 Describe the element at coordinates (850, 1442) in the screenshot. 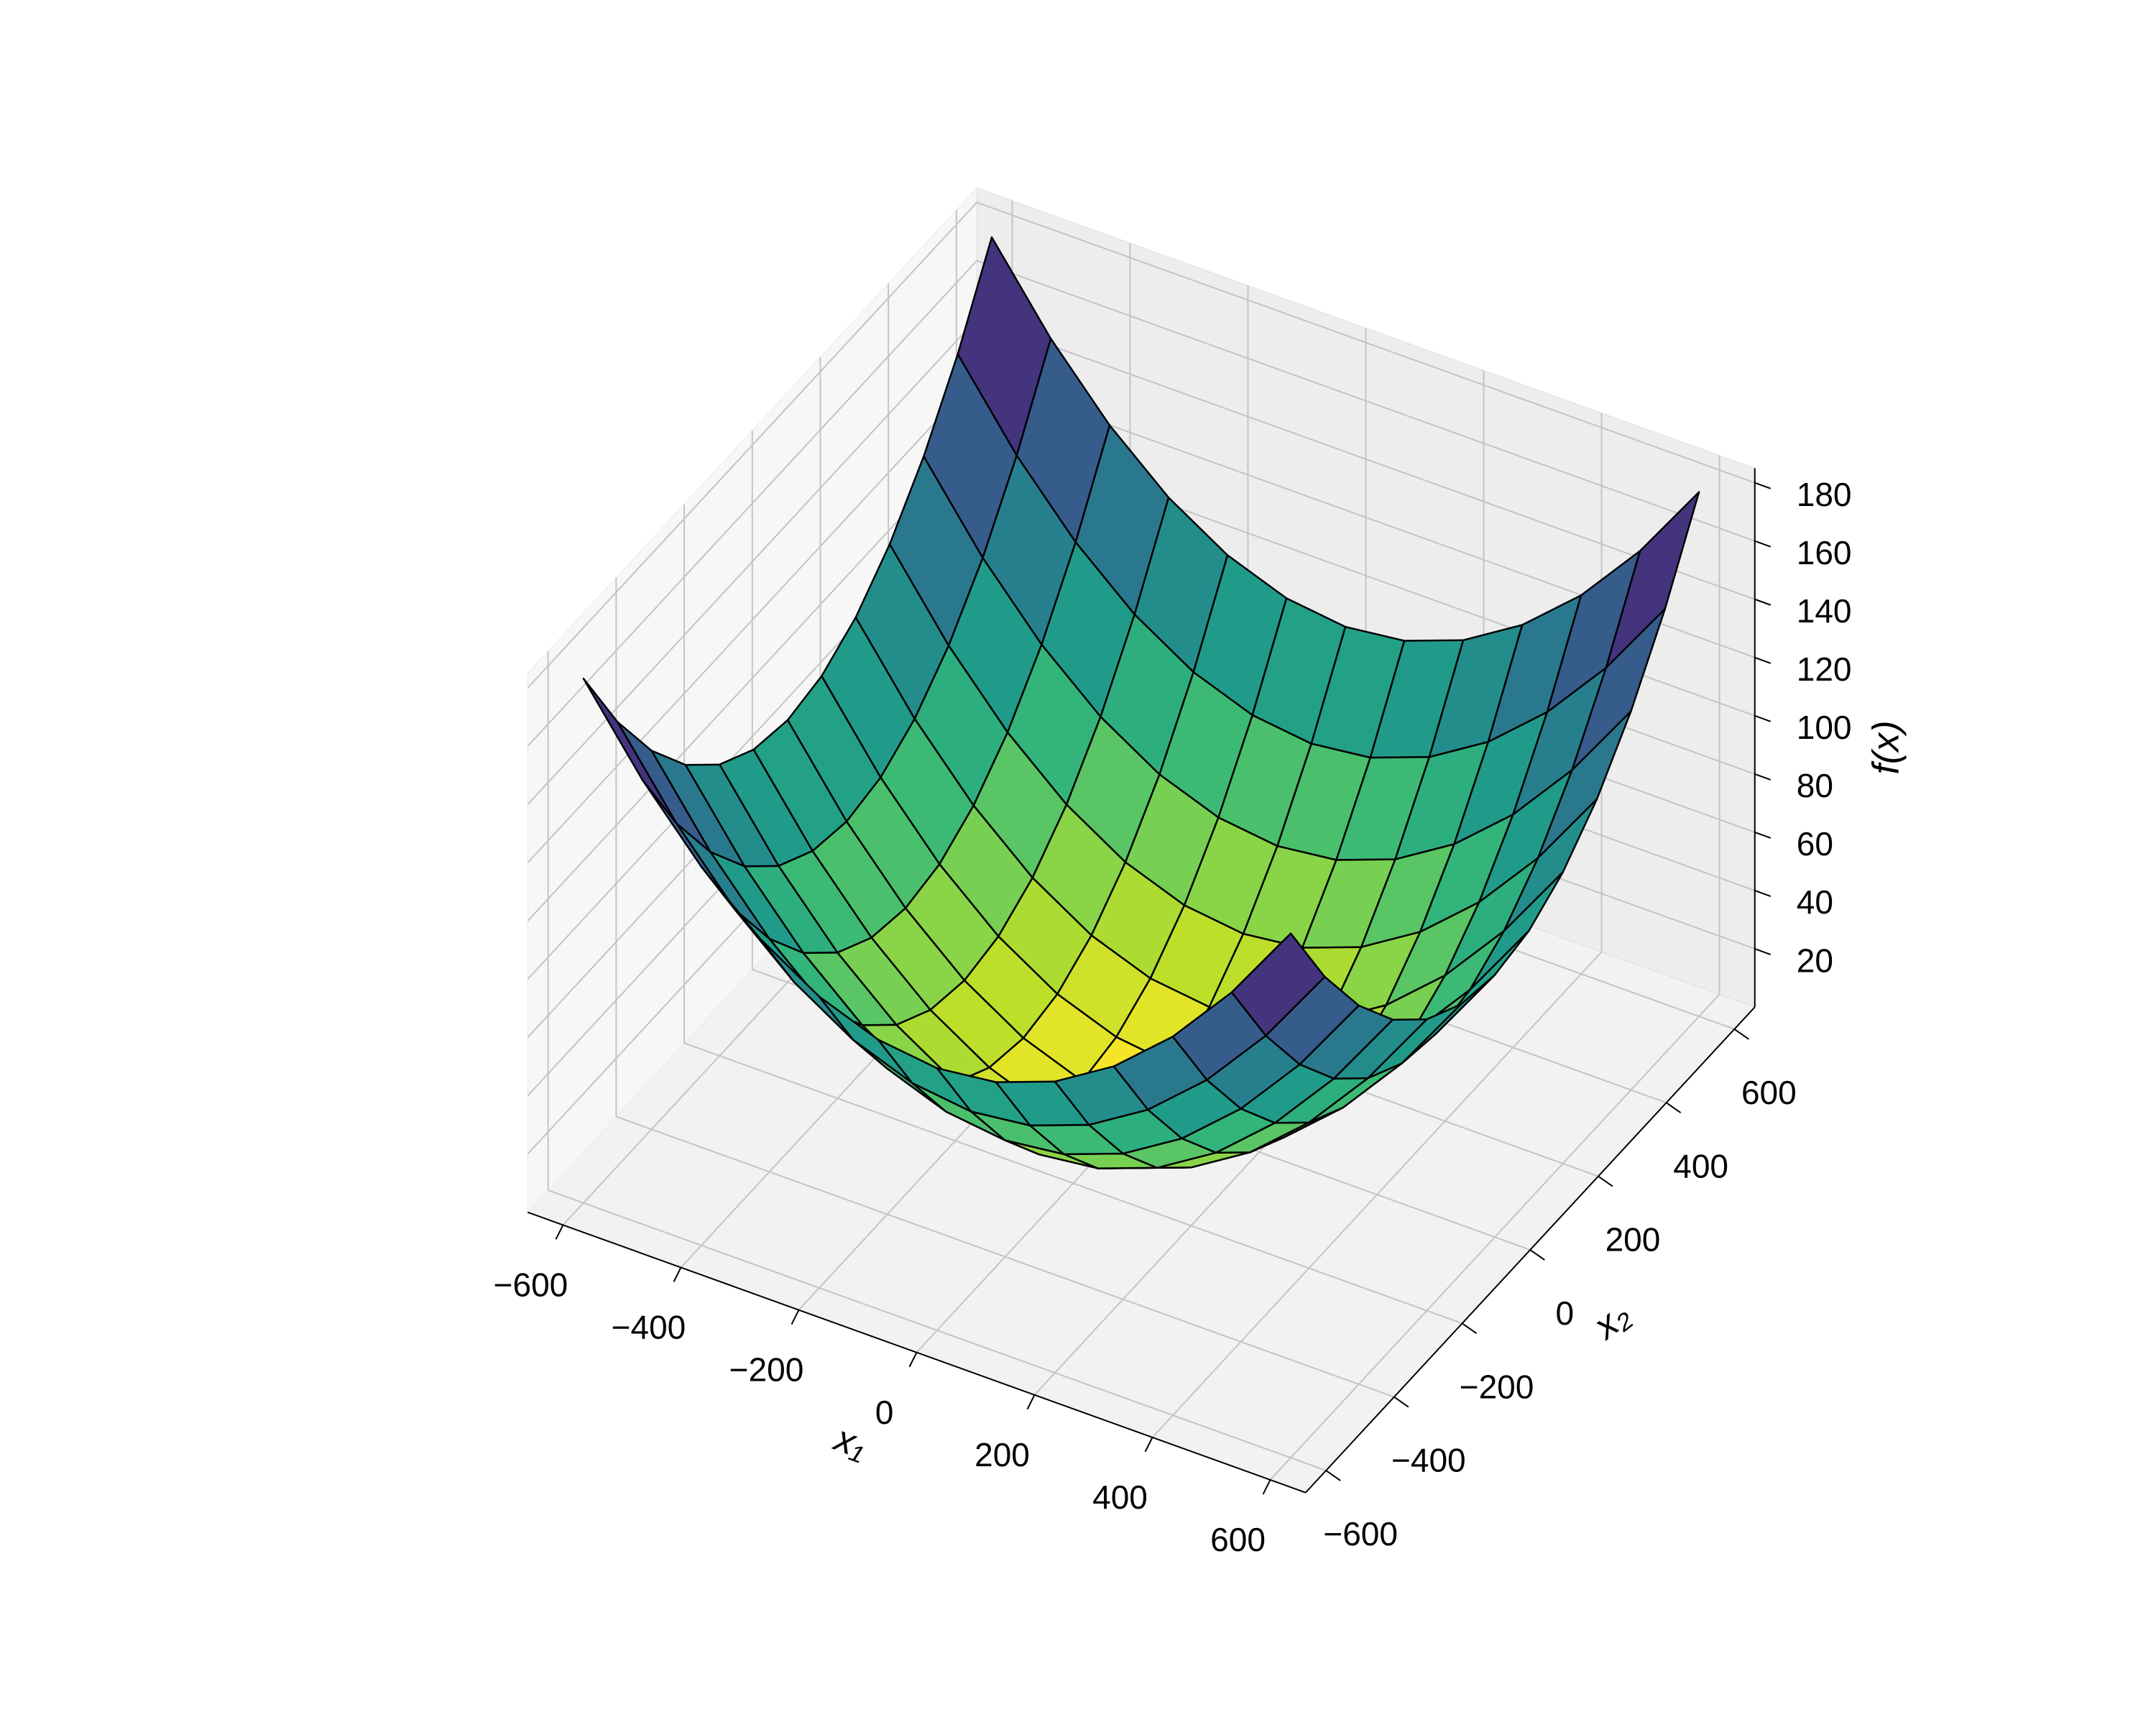

I see `x-axis-label: x₁` at that location.